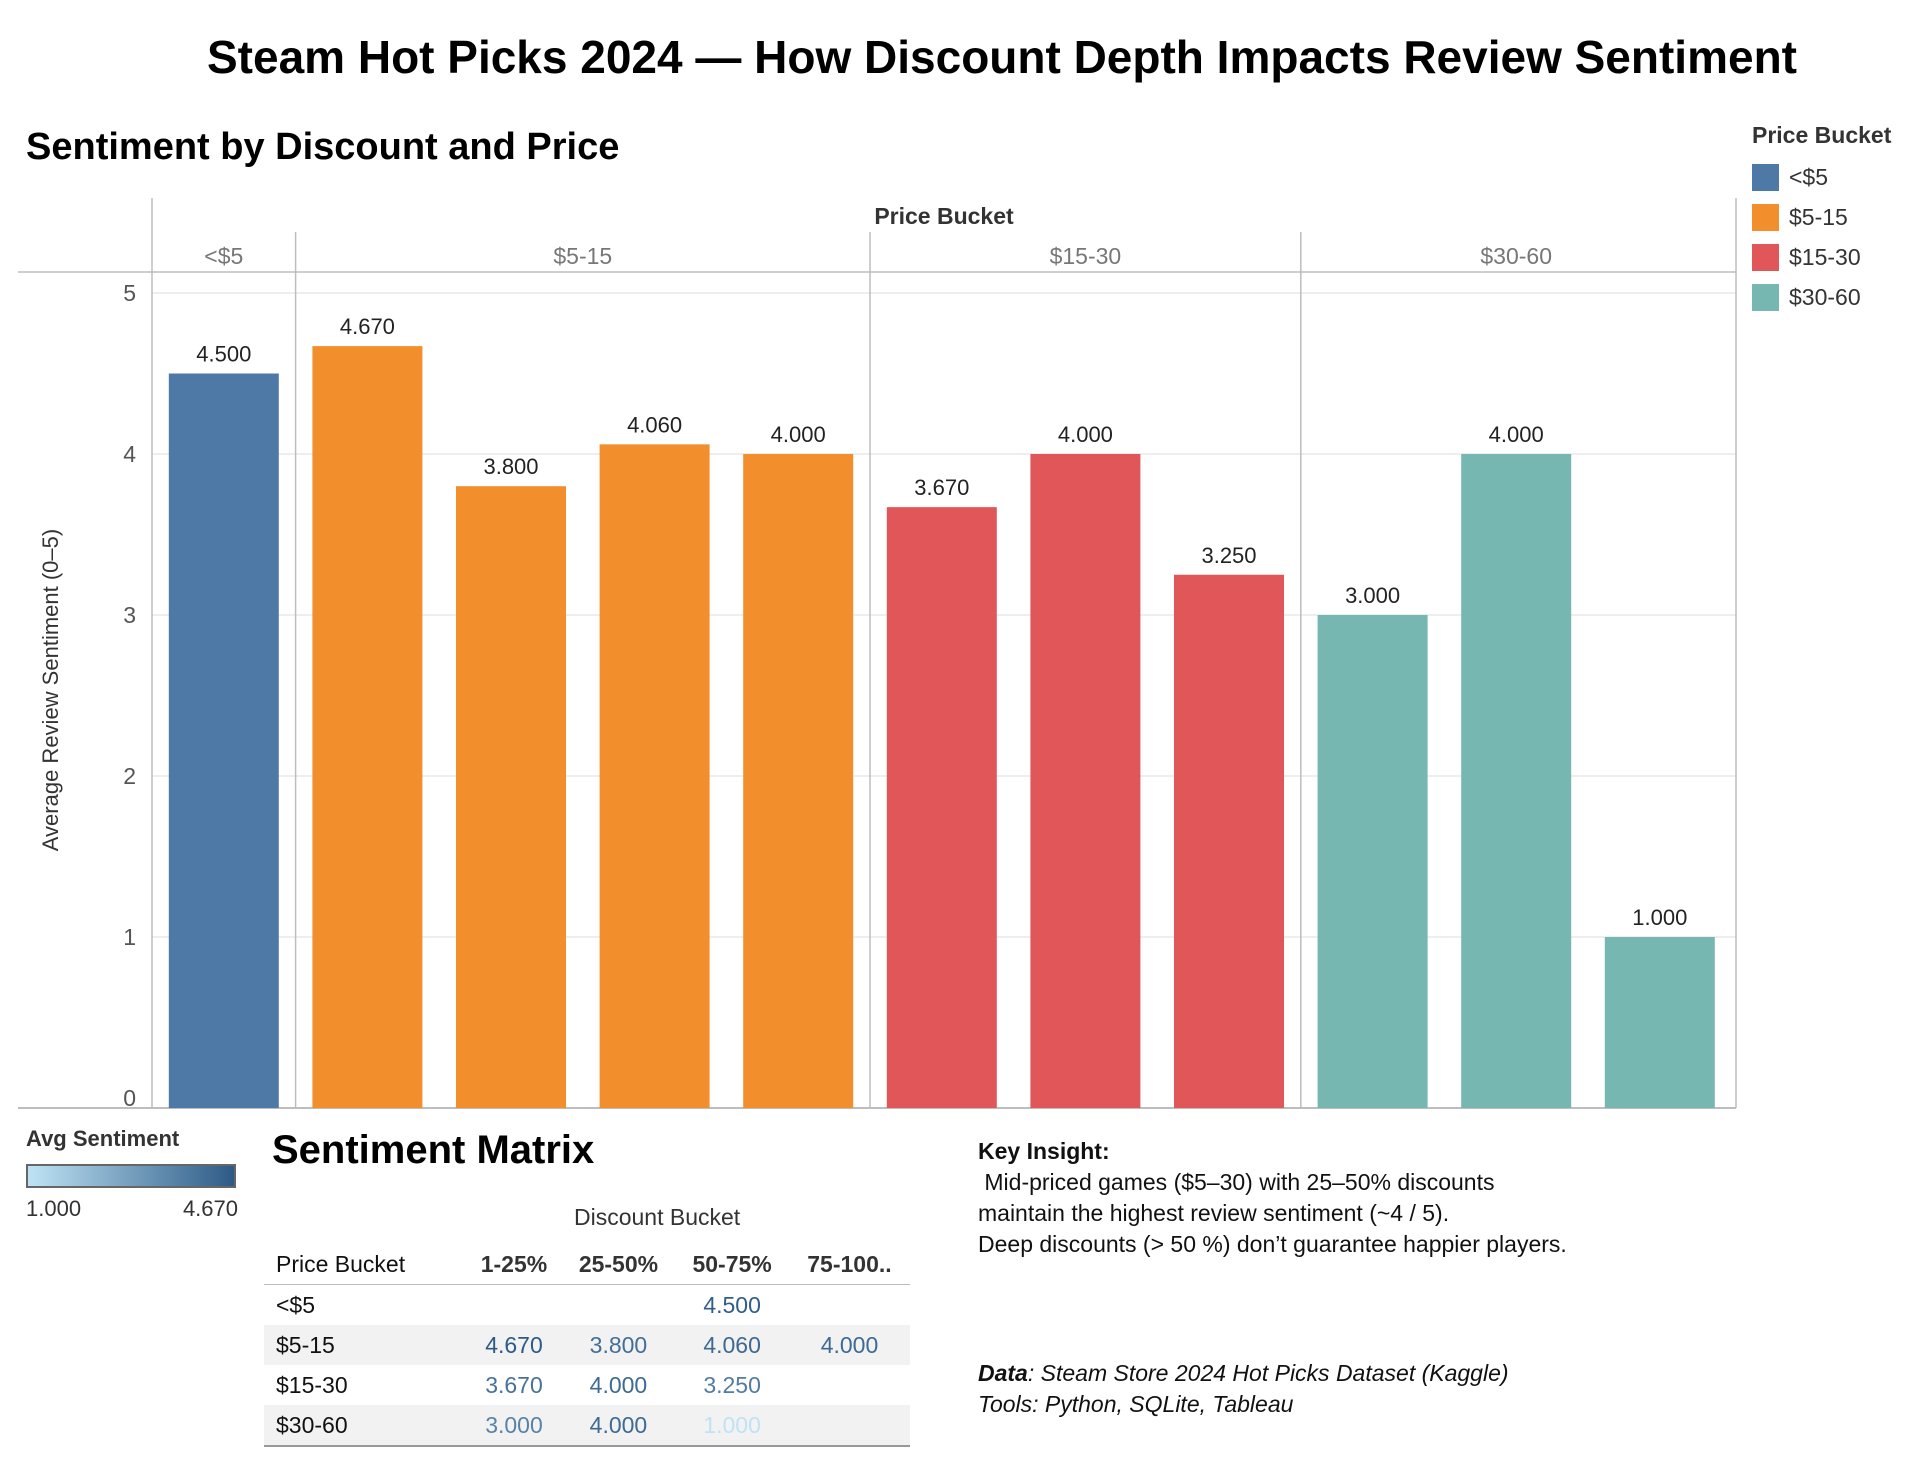 The height and width of the screenshot is (1472, 1924). I want to click on matrix-cell: 1.000, so click(732, 1426).